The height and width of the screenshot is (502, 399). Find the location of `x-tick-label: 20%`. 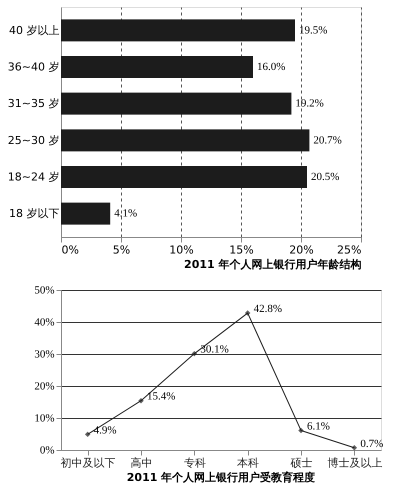

x-tick-label: 20% is located at coordinates (301, 250).